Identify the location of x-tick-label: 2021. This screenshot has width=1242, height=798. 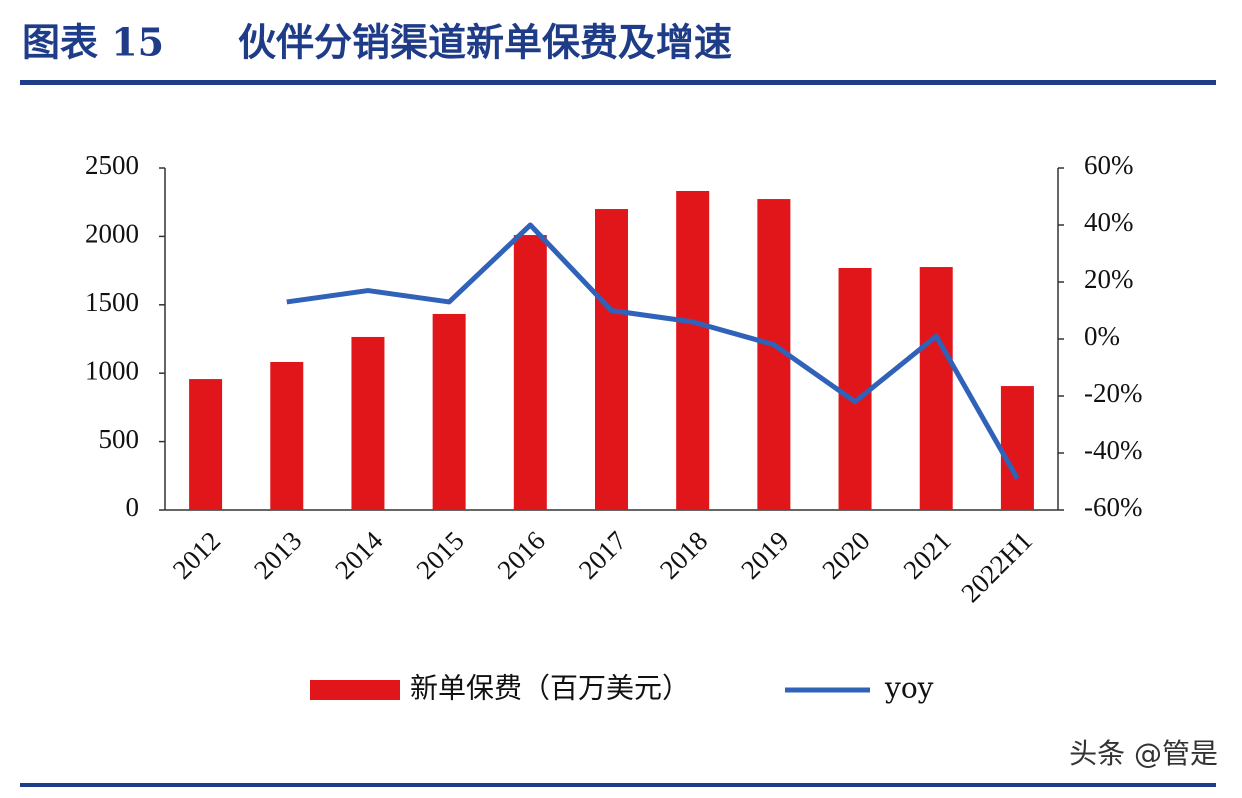
(926, 554).